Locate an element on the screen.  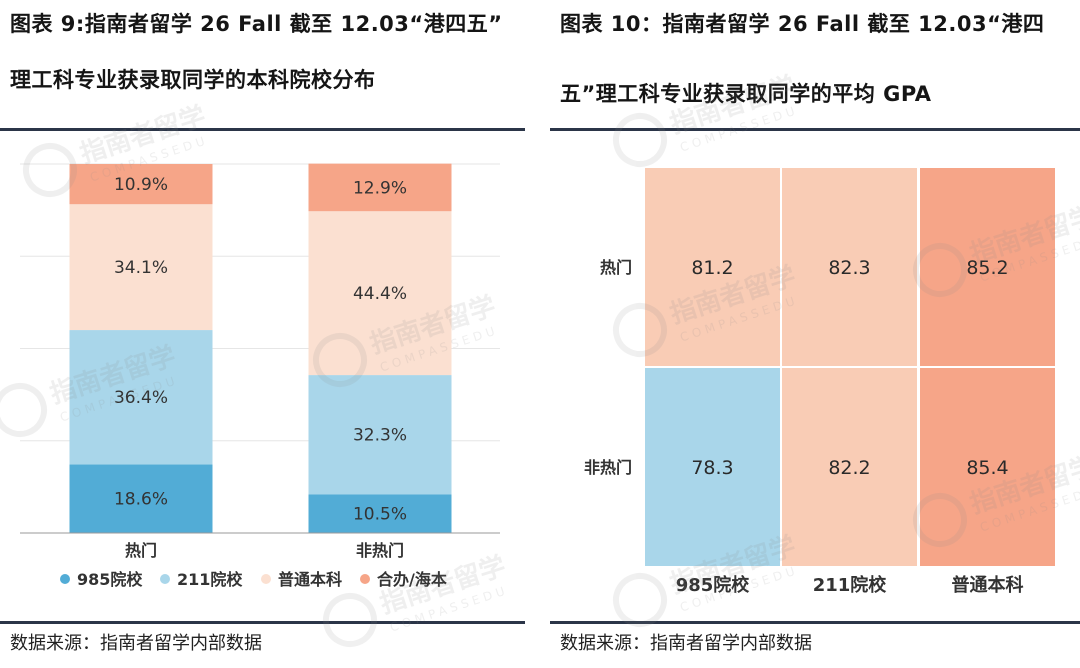
heatmap-column-label: 985院校 is located at coordinates (713, 585).